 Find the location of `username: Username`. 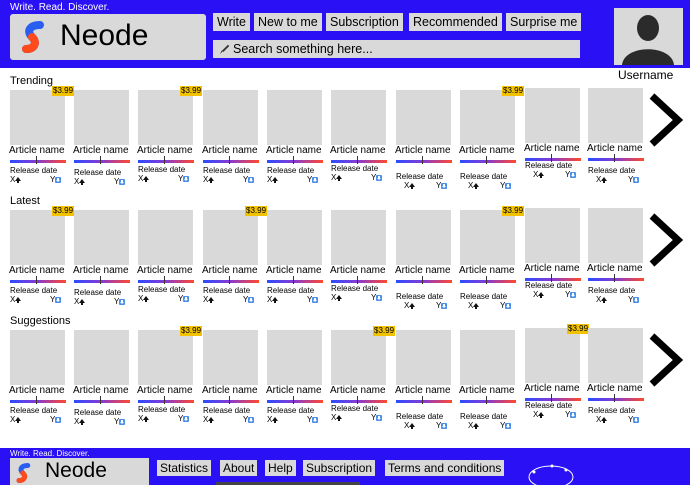

username: Username is located at coordinates (646, 75).